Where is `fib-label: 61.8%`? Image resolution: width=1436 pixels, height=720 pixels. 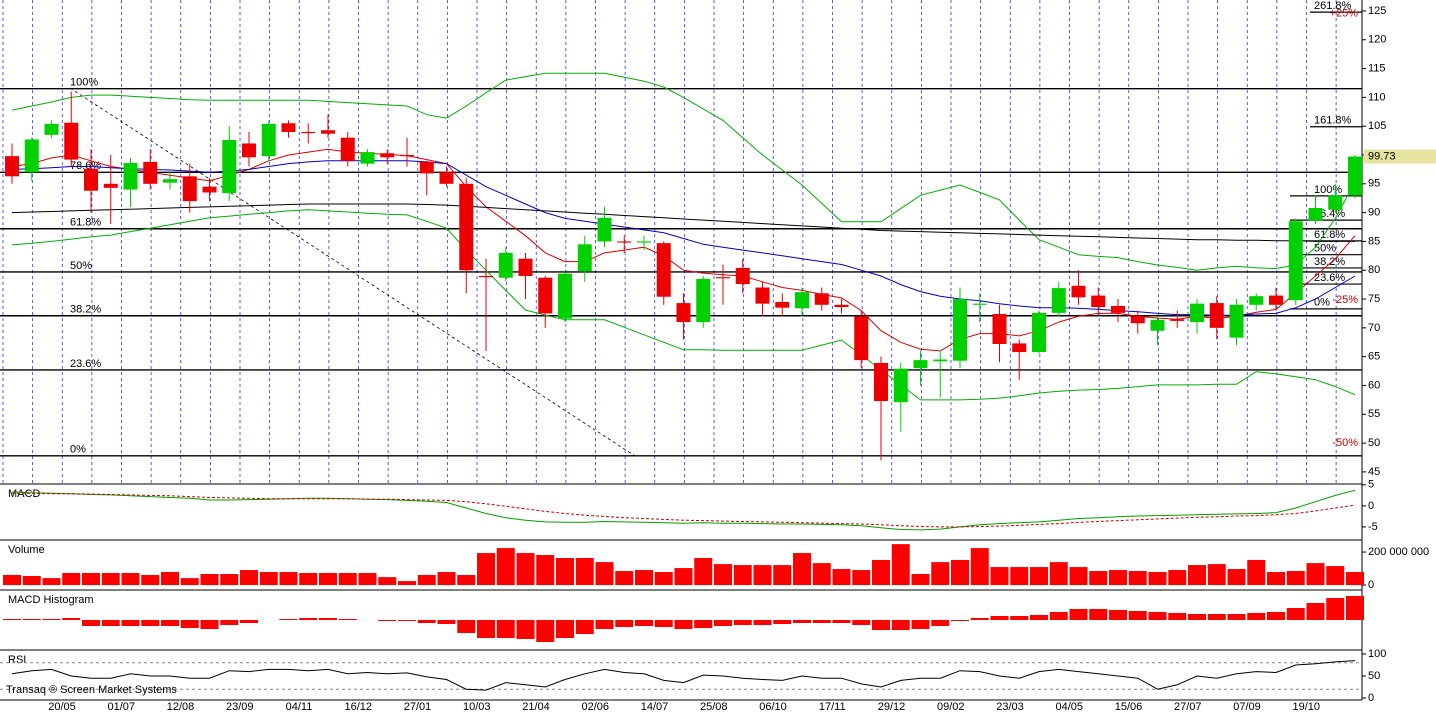 fib-label: 61.8% is located at coordinates (85, 223).